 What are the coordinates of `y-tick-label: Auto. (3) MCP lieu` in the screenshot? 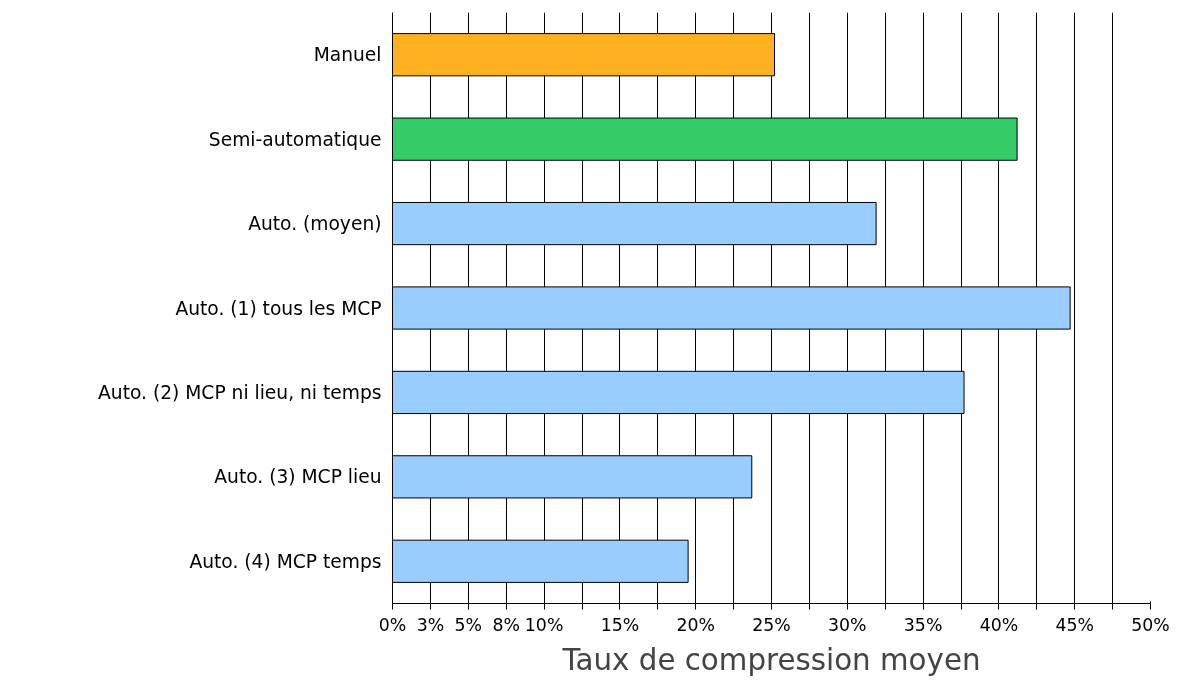 It's located at (298, 477).